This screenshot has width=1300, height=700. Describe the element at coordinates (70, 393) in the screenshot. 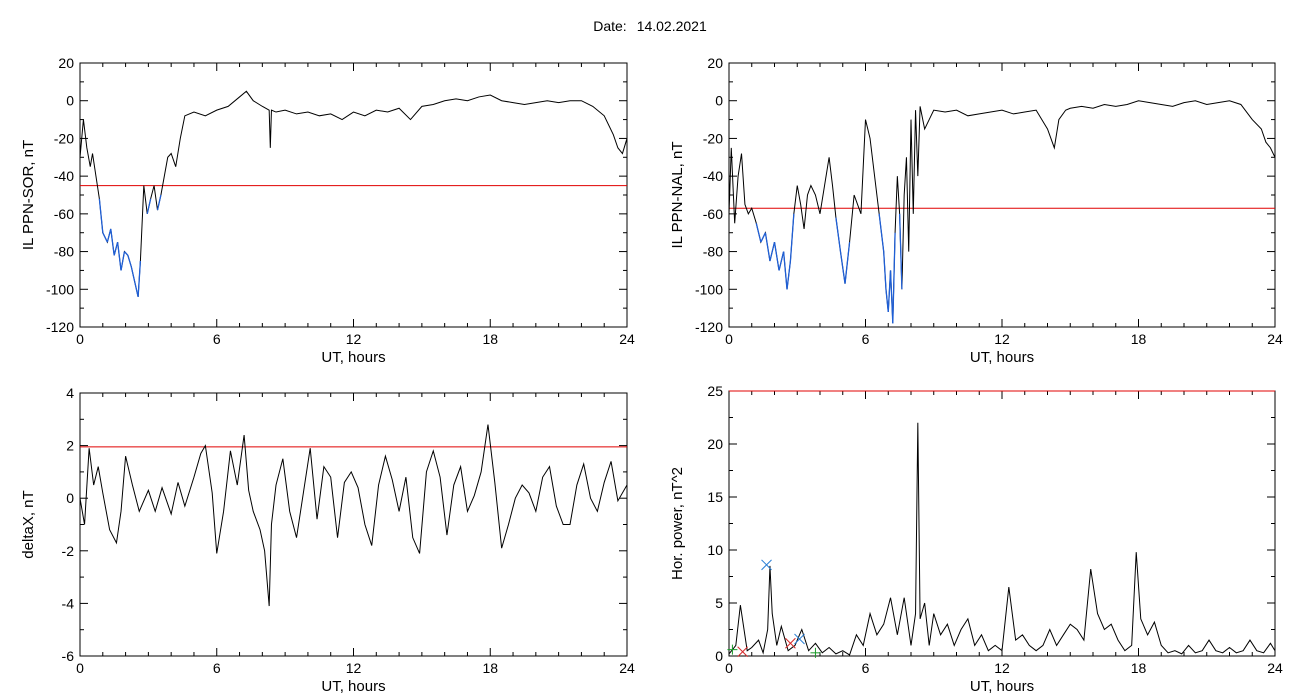

I see `y-tick-label: 4` at that location.